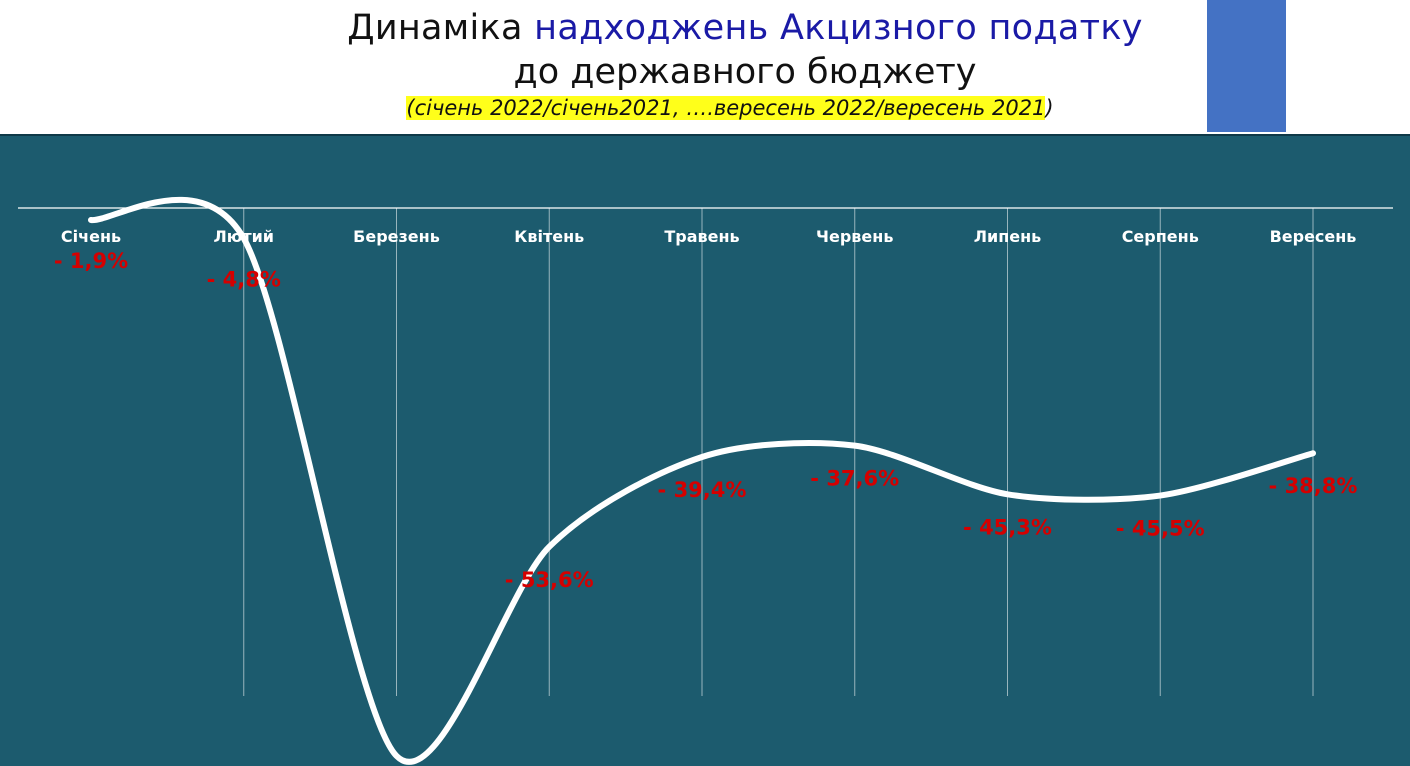  I want to click on month-label: Червень, so click(854, 236).